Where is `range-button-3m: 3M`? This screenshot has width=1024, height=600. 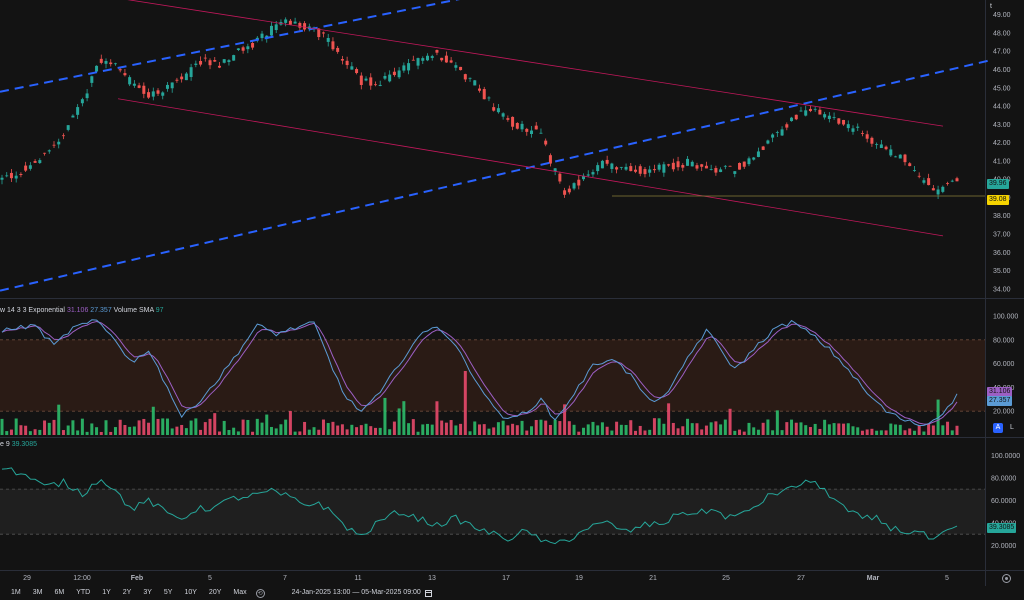 range-button-3m: 3M is located at coordinates (37, 592).